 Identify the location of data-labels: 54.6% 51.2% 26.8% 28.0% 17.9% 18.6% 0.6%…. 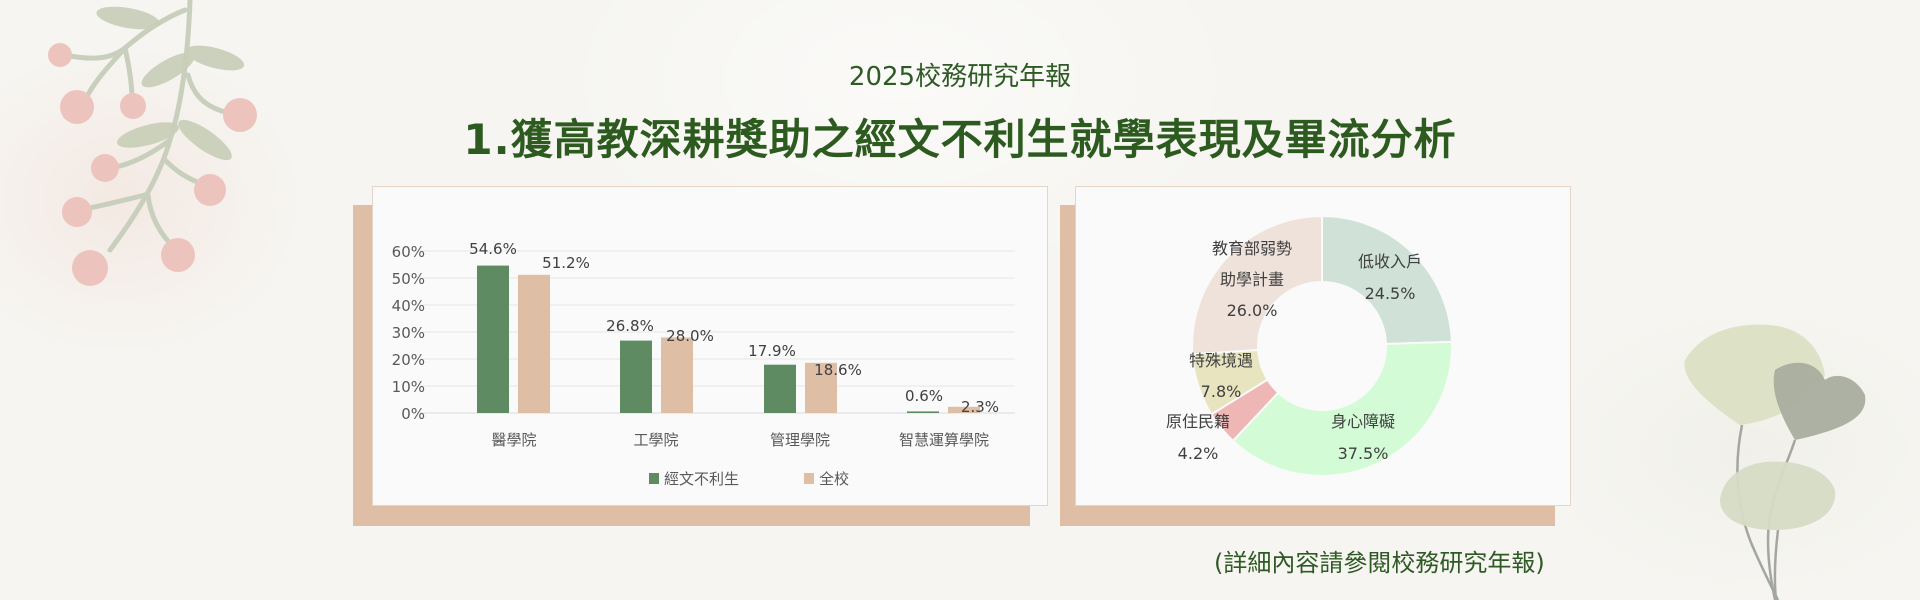
(734, 328).